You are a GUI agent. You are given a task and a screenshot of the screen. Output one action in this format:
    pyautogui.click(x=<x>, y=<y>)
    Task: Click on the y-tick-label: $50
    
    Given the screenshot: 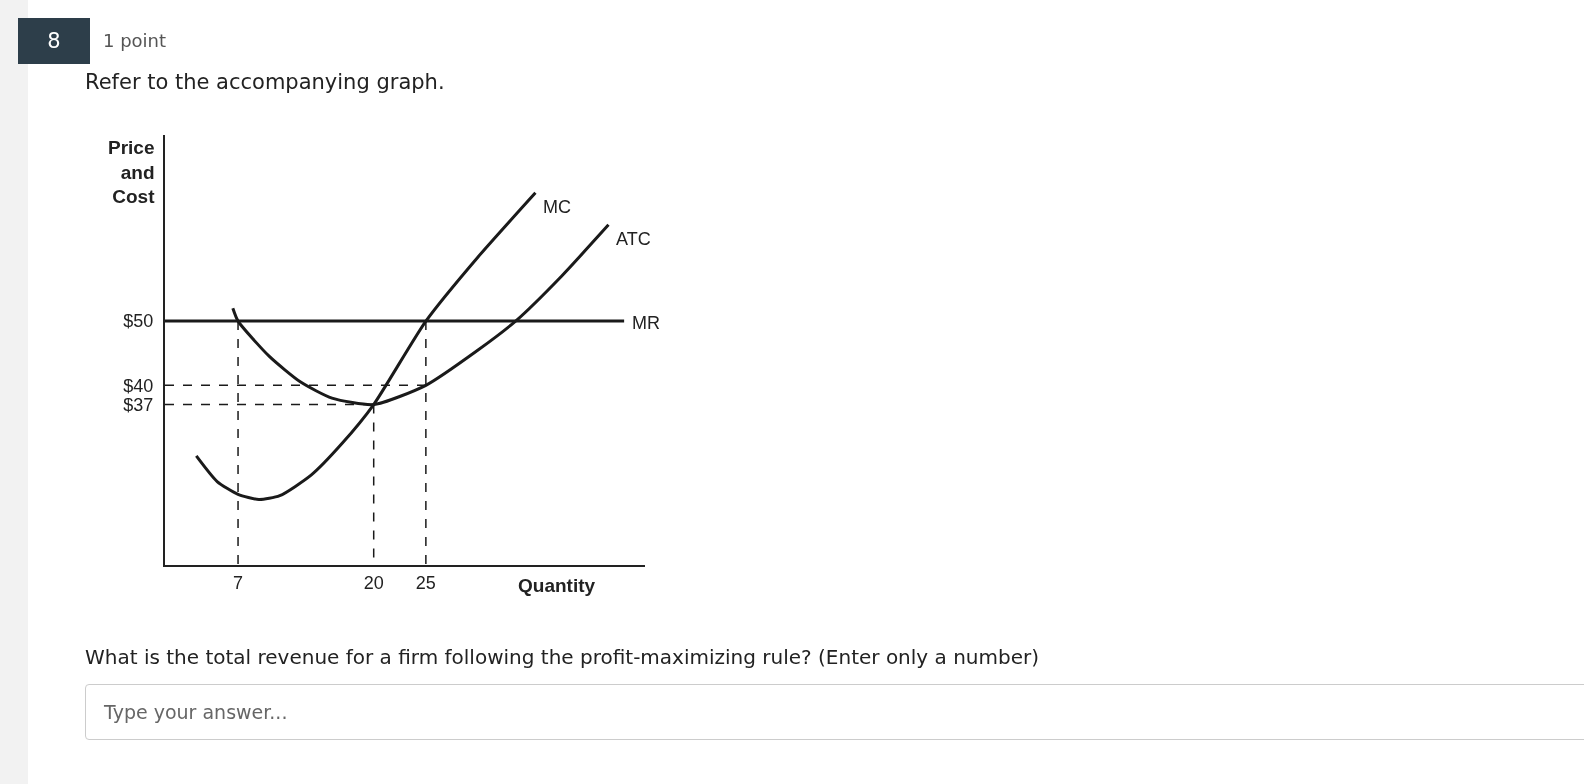 What is the action you would take?
    pyautogui.click(x=138, y=321)
    